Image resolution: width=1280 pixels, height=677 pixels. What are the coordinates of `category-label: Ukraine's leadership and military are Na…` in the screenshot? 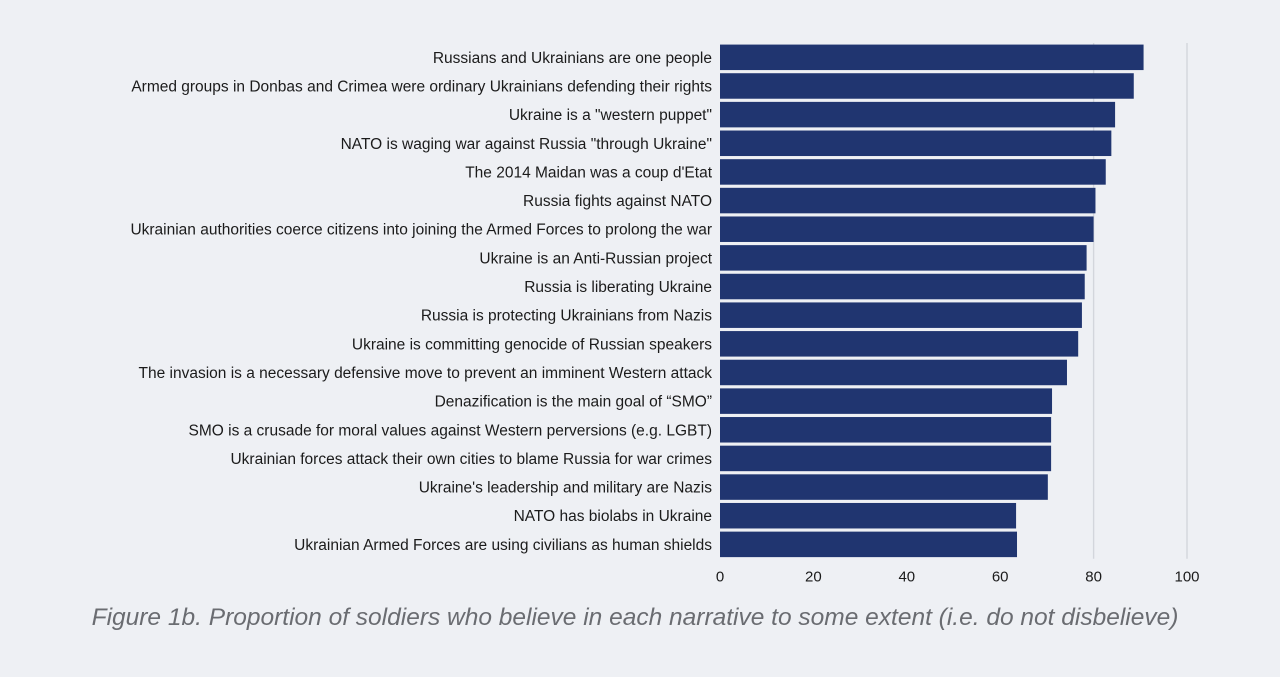 It's located at (566, 488).